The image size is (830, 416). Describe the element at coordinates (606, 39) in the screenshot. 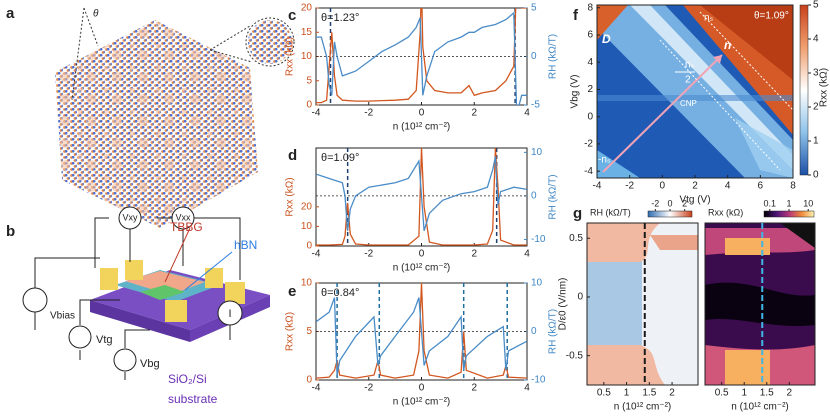

I see `annotation: D` at that location.